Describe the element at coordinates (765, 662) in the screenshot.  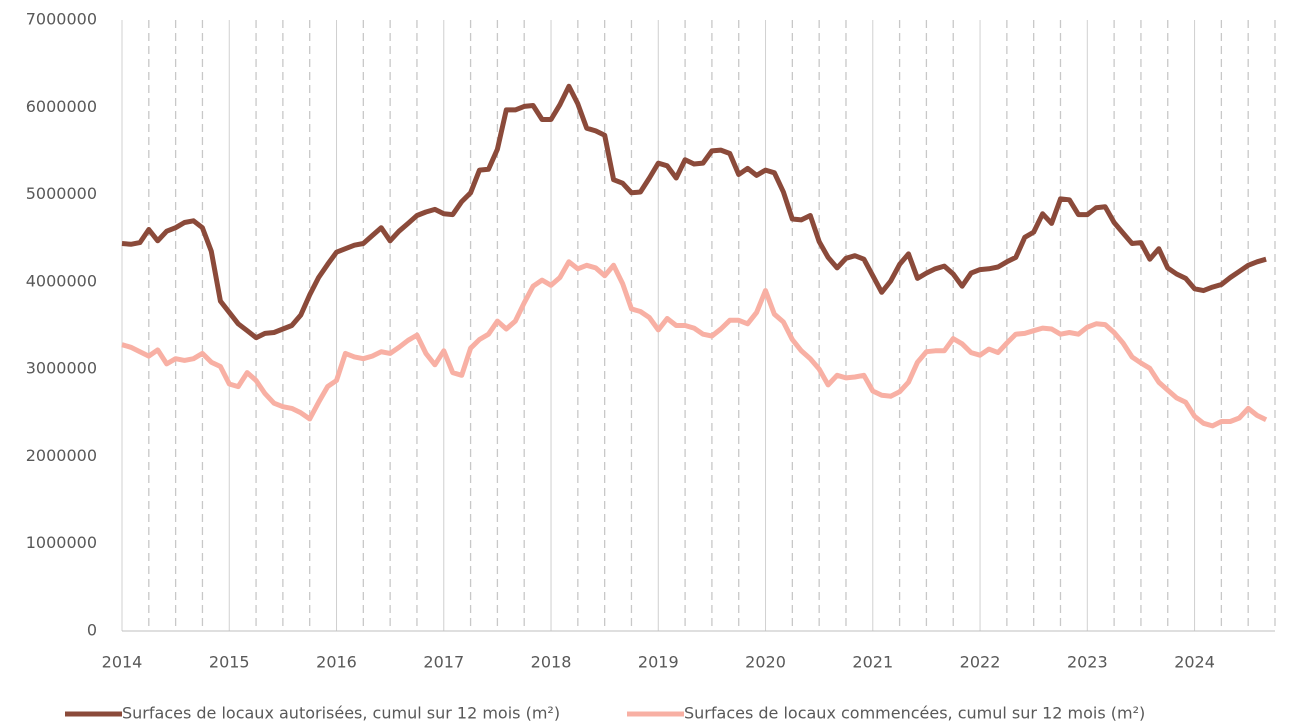
I see `x-tick-label: 2020` at that location.